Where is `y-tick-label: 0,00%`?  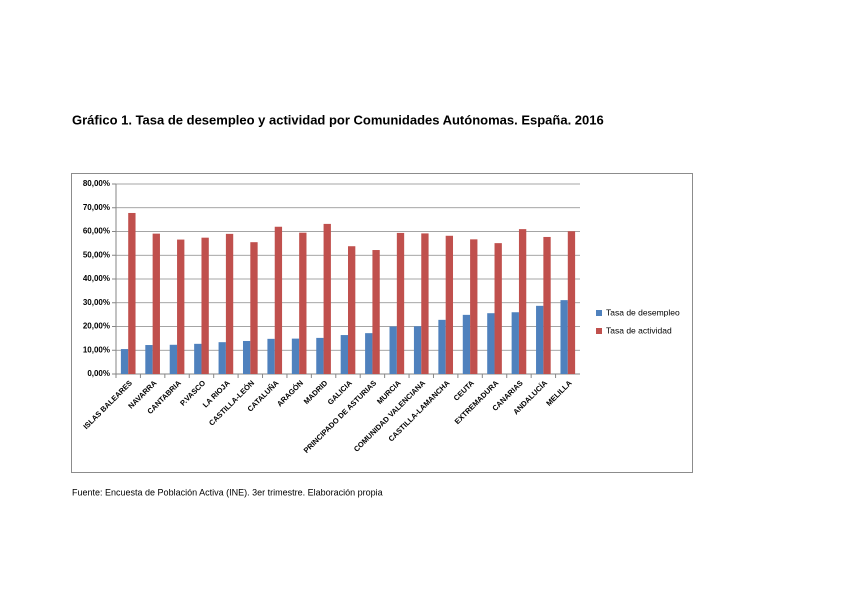 y-tick-label: 0,00% is located at coordinates (98, 373).